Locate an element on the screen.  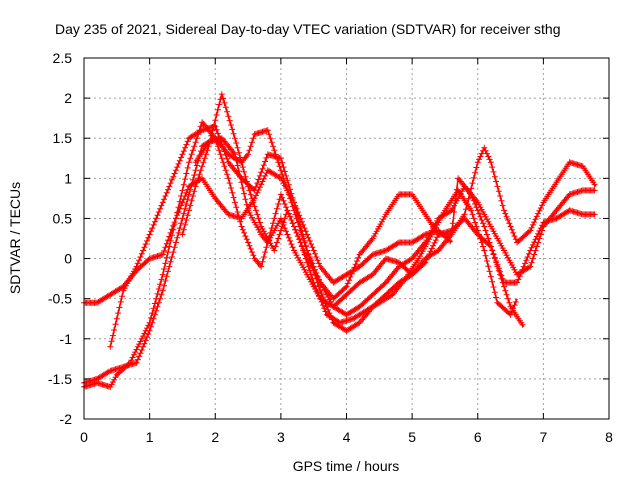
x-tick-label: 4 is located at coordinates (347, 437).